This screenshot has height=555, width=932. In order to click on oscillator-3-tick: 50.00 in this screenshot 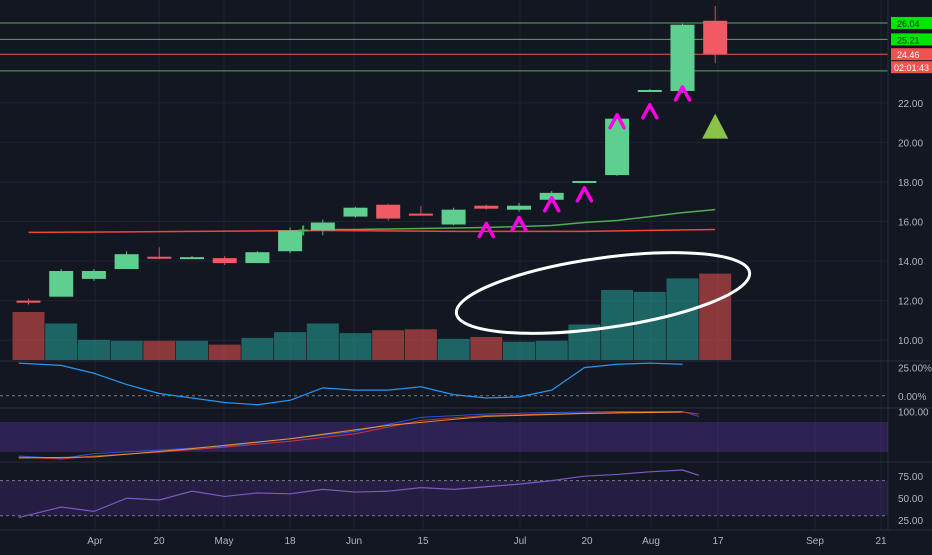, I will do `click(910, 499)`.